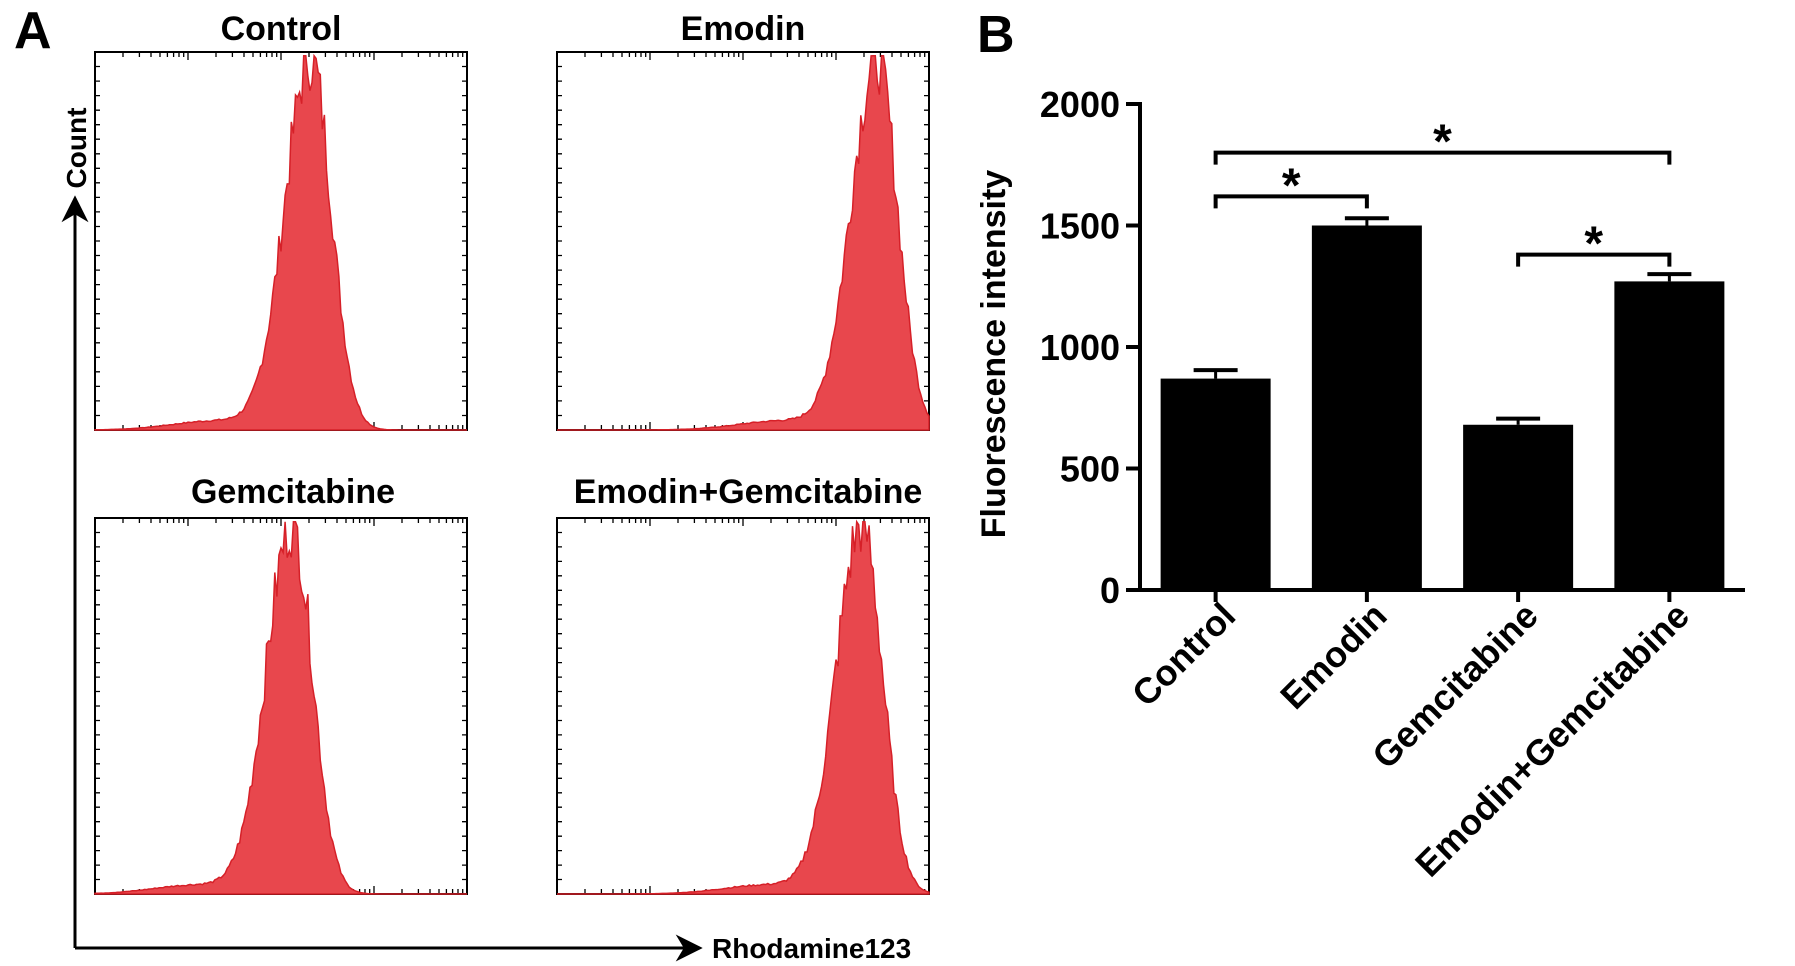 This screenshot has height=966, width=1795. Describe the element at coordinates (1080, 226) in the screenshot. I see `y-tick-label-1500: 1500` at that location.